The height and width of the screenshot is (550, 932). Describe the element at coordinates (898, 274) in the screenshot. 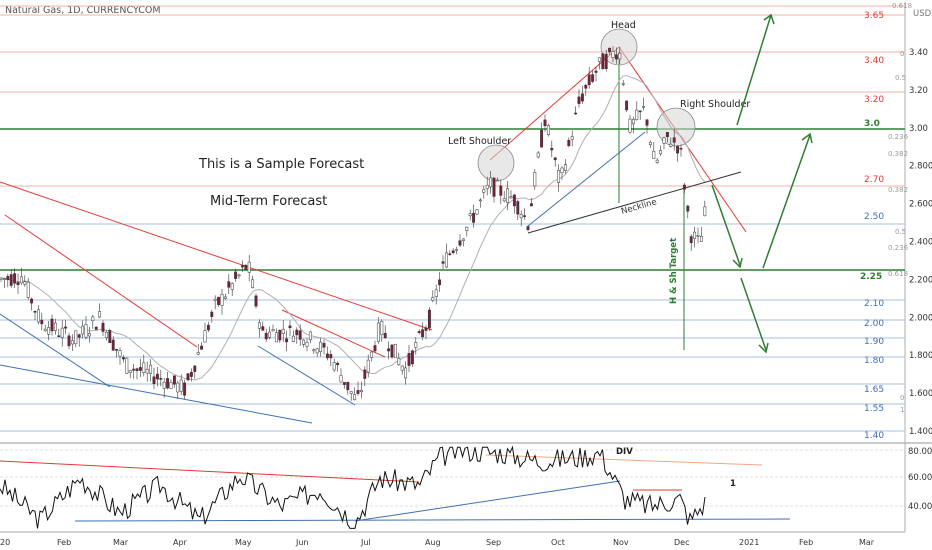

I see `fib-ratio-label: 0.618` at that location.